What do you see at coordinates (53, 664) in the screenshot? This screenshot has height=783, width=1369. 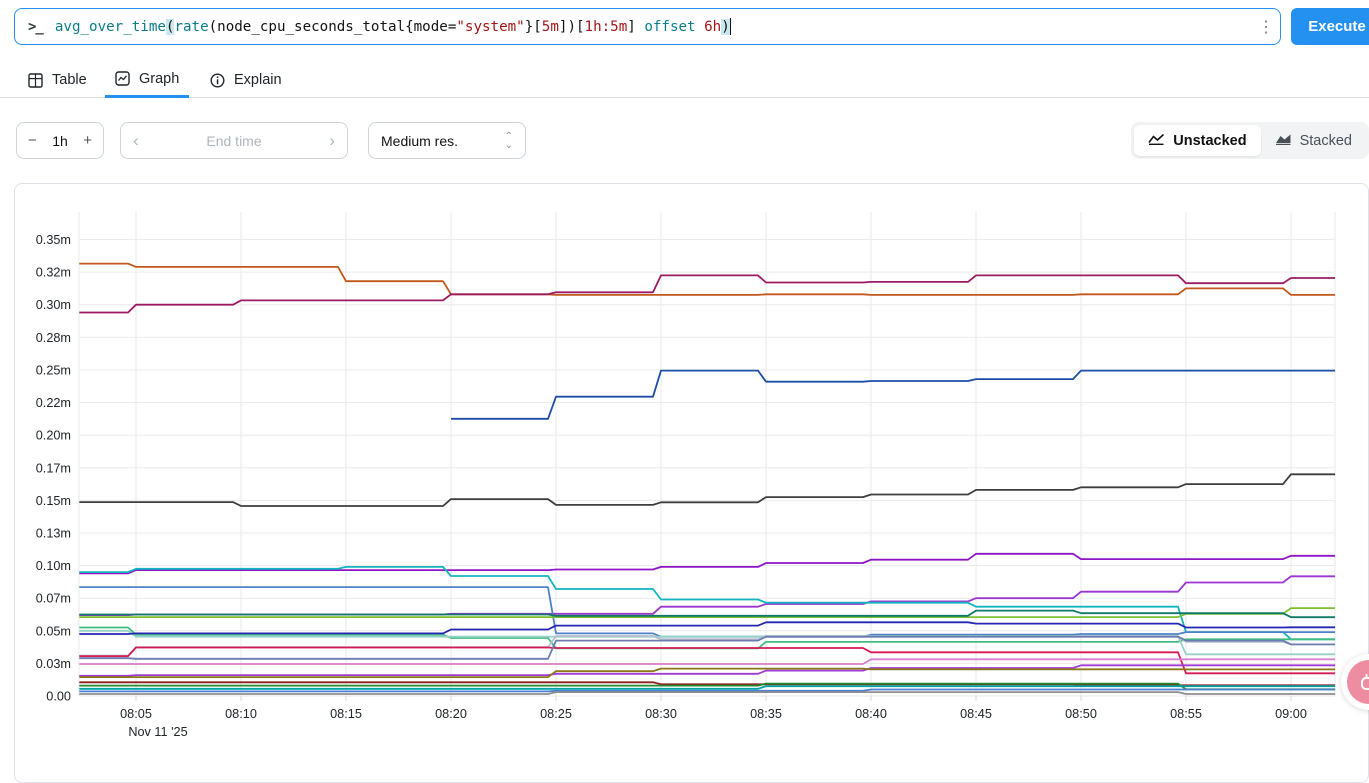 I see `svg-text: 0.03m` at bounding box center [53, 664].